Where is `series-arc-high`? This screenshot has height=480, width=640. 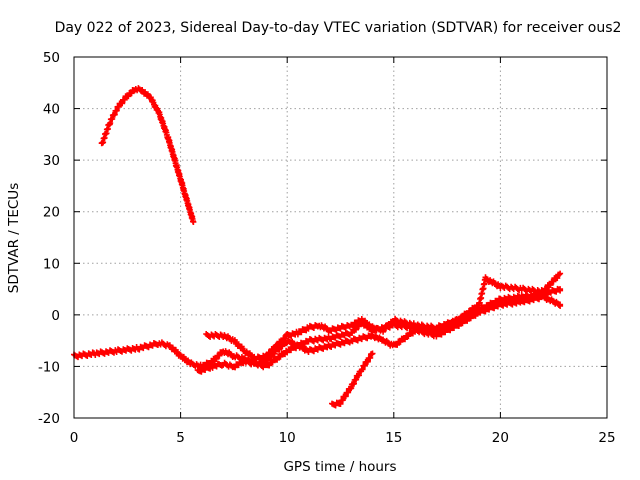
series-arc-high is located at coordinates (147, 155).